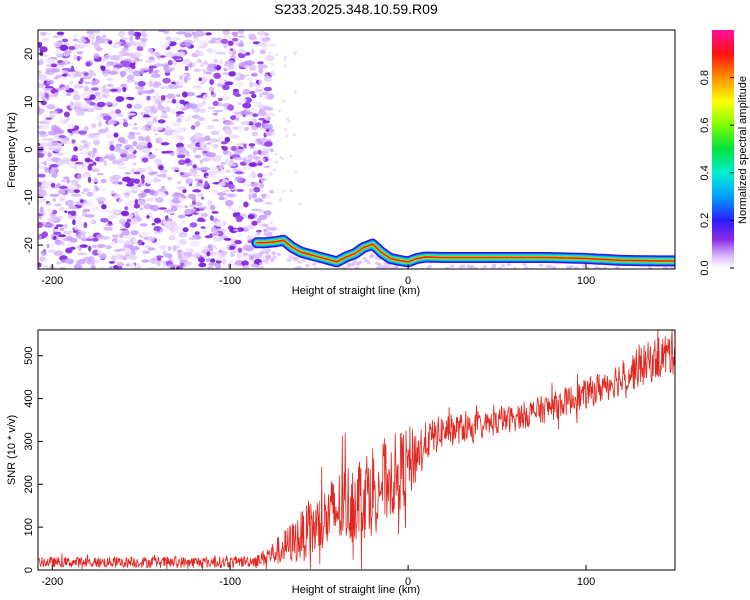  What do you see at coordinates (356, 590) in the screenshot?
I see `snr-x-axis-label: Height of straight line (km)` at bounding box center [356, 590].